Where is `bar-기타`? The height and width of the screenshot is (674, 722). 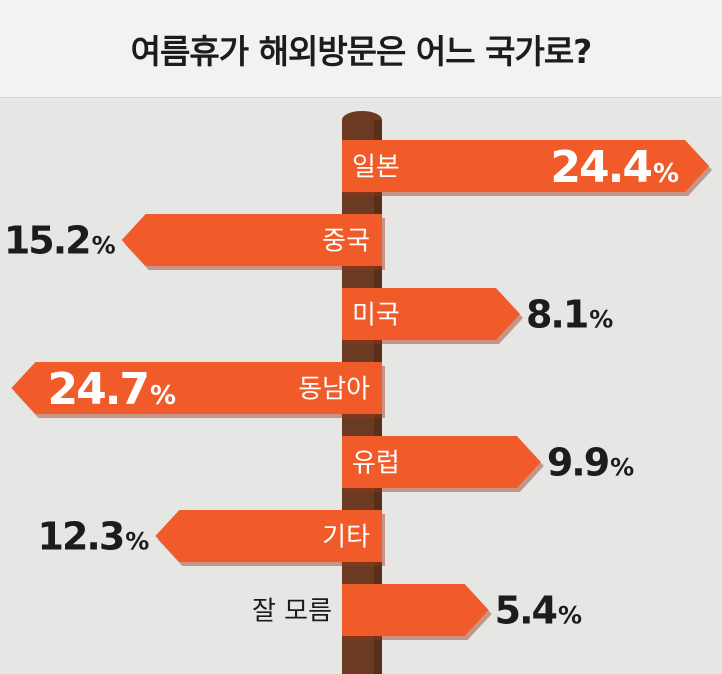
bar-기타 is located at coordinates (268, 536).